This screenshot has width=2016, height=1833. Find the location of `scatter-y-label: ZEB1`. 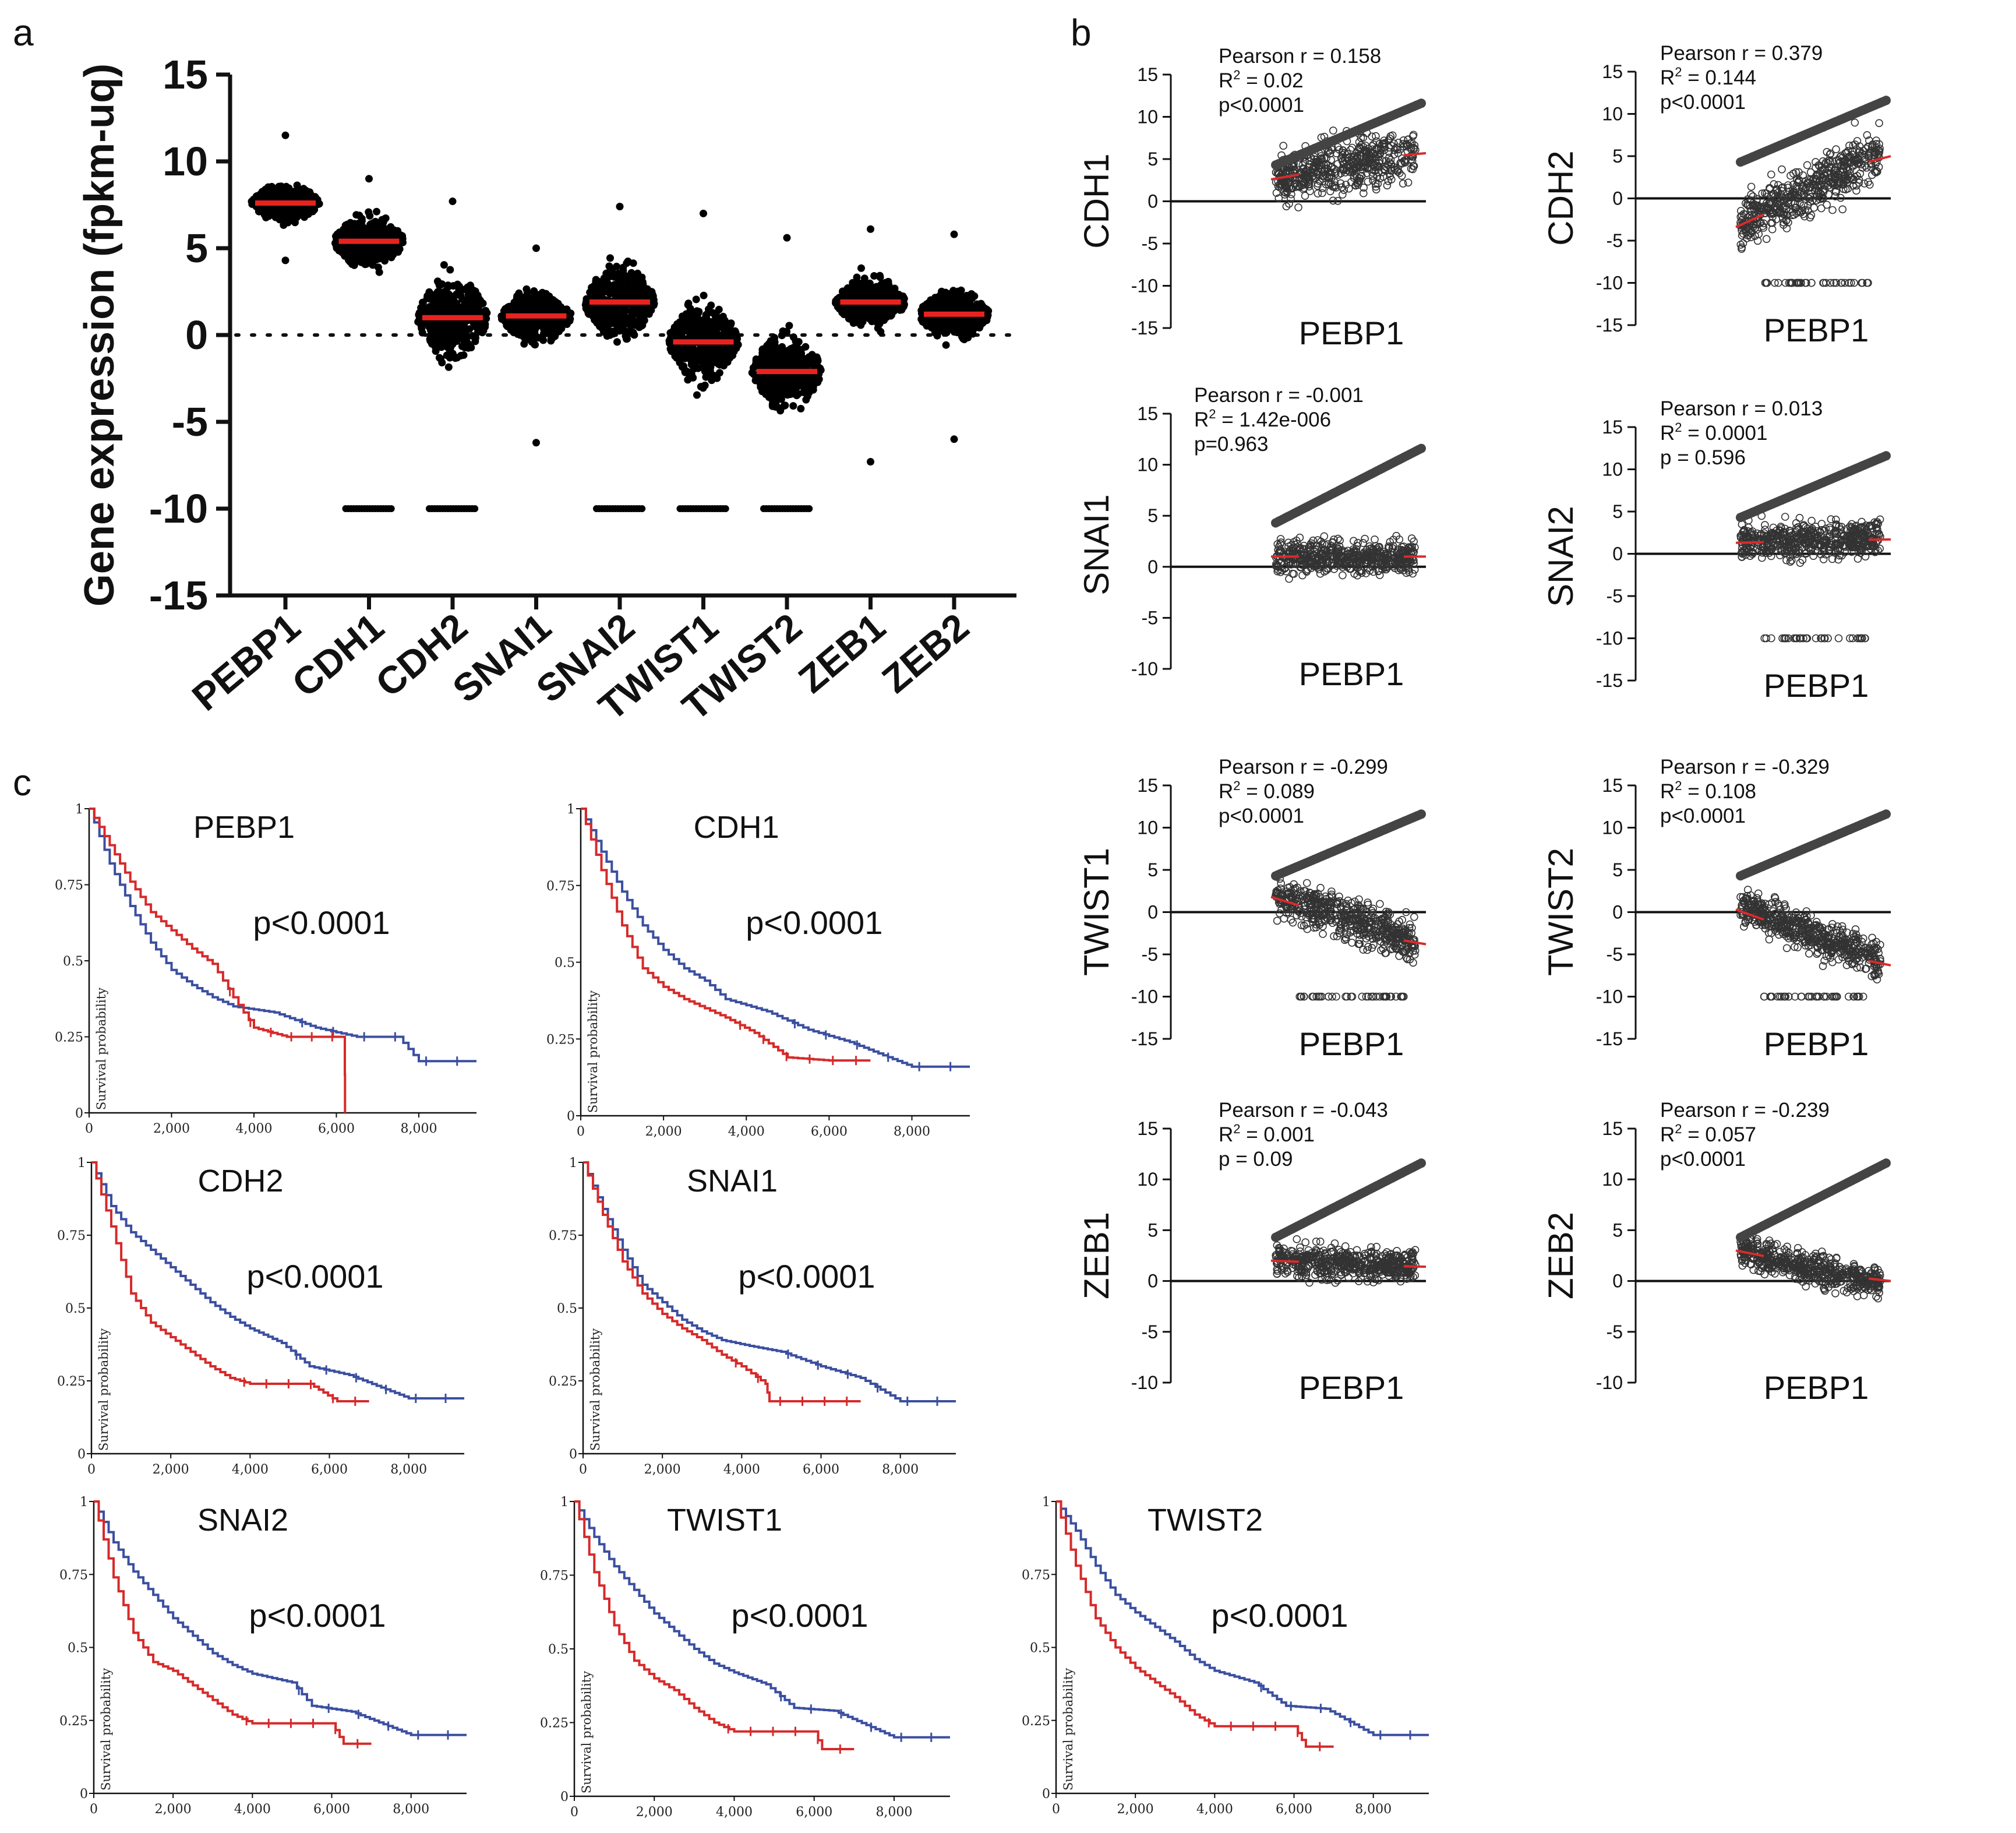

scatter-y-label: ZEB1 is located at coordinates (1096, 1255).